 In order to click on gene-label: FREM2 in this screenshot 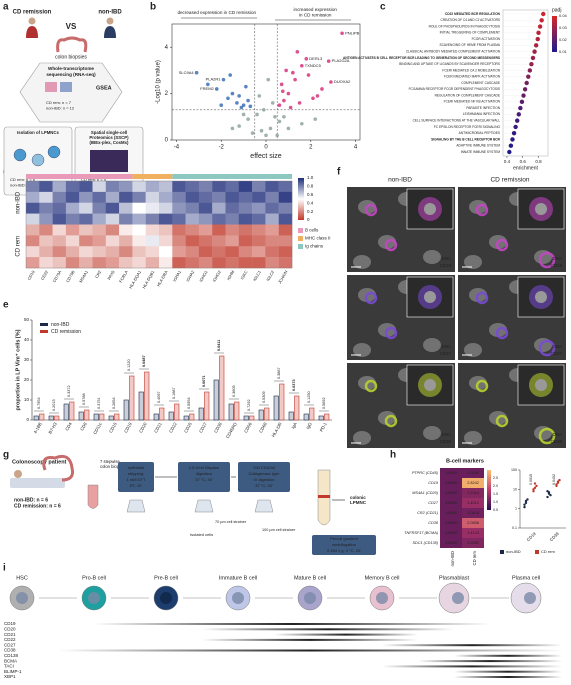, I will do `click(207, 88)`.